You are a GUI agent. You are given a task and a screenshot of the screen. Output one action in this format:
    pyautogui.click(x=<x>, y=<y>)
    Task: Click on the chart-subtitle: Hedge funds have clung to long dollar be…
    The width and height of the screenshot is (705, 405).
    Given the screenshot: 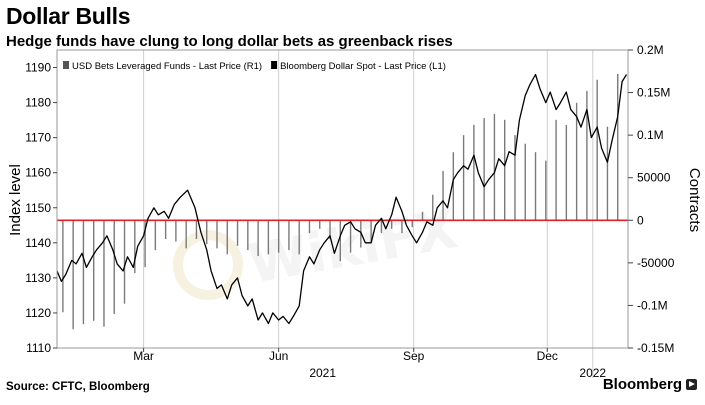 What is the action you would take?
    pyautogui.click(x=229, y=41)
    